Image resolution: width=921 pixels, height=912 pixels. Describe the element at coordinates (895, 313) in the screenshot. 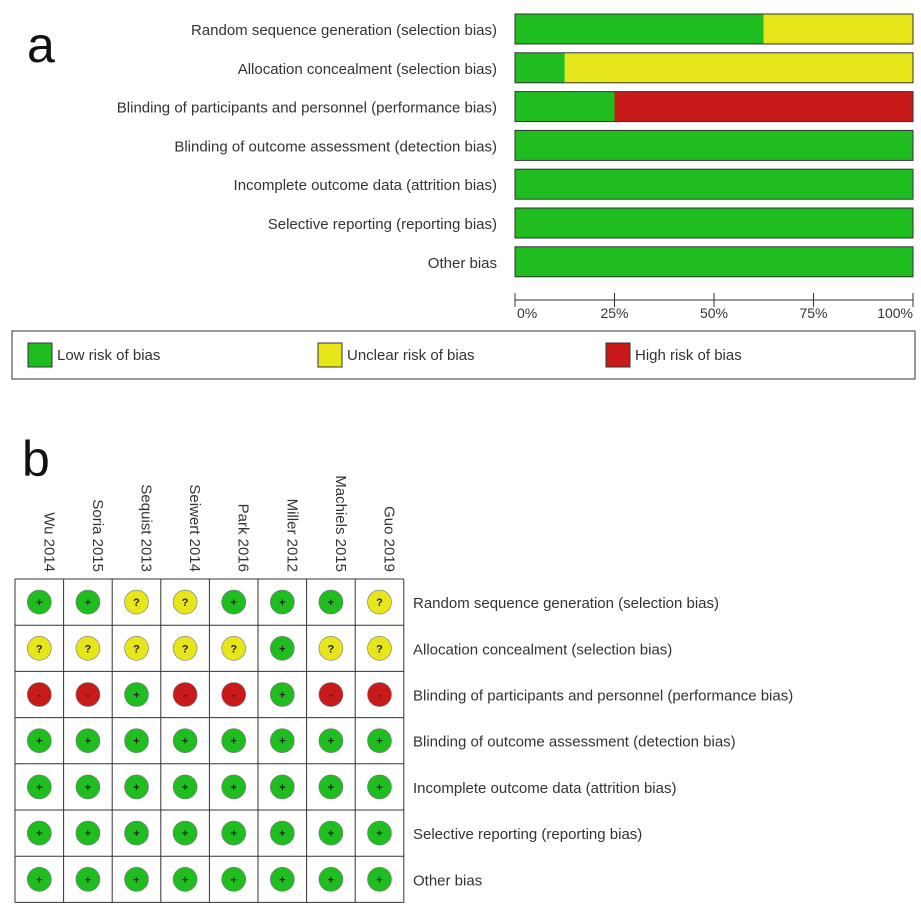

I see `x-tick-label: 100%` at that location.